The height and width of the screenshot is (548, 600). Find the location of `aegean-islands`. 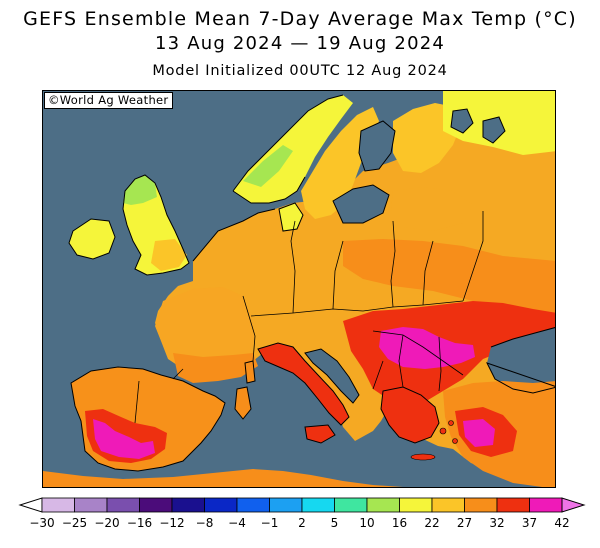

aegean-islands is located at coordinates (434, 440).